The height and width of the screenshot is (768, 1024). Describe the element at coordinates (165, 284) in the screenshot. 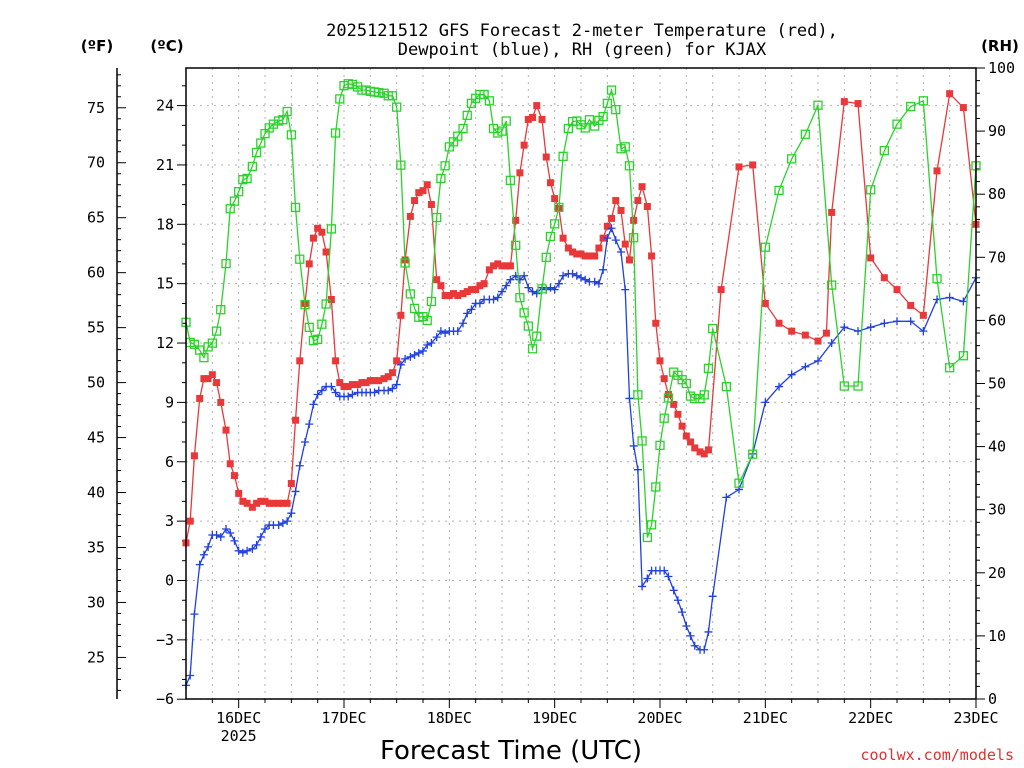

I see `celsius-tick-label: 15` at that location.